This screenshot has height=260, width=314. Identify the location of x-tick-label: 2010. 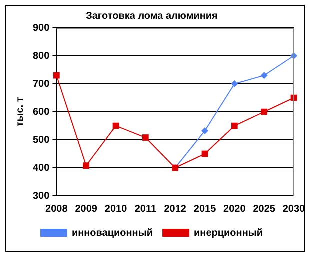
(116, 209).